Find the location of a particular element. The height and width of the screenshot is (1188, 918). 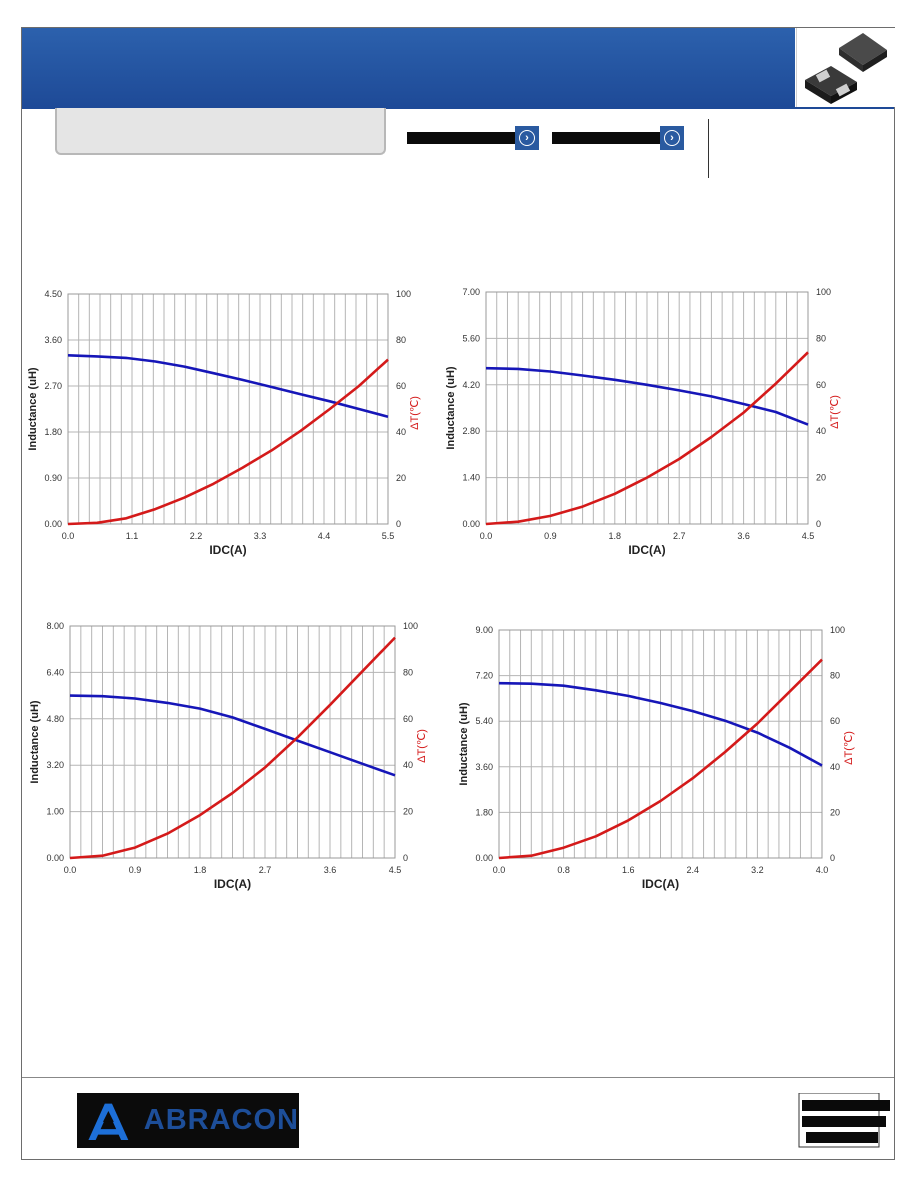

x-tick-label: 1.8 is located at coordinates (200, 870).